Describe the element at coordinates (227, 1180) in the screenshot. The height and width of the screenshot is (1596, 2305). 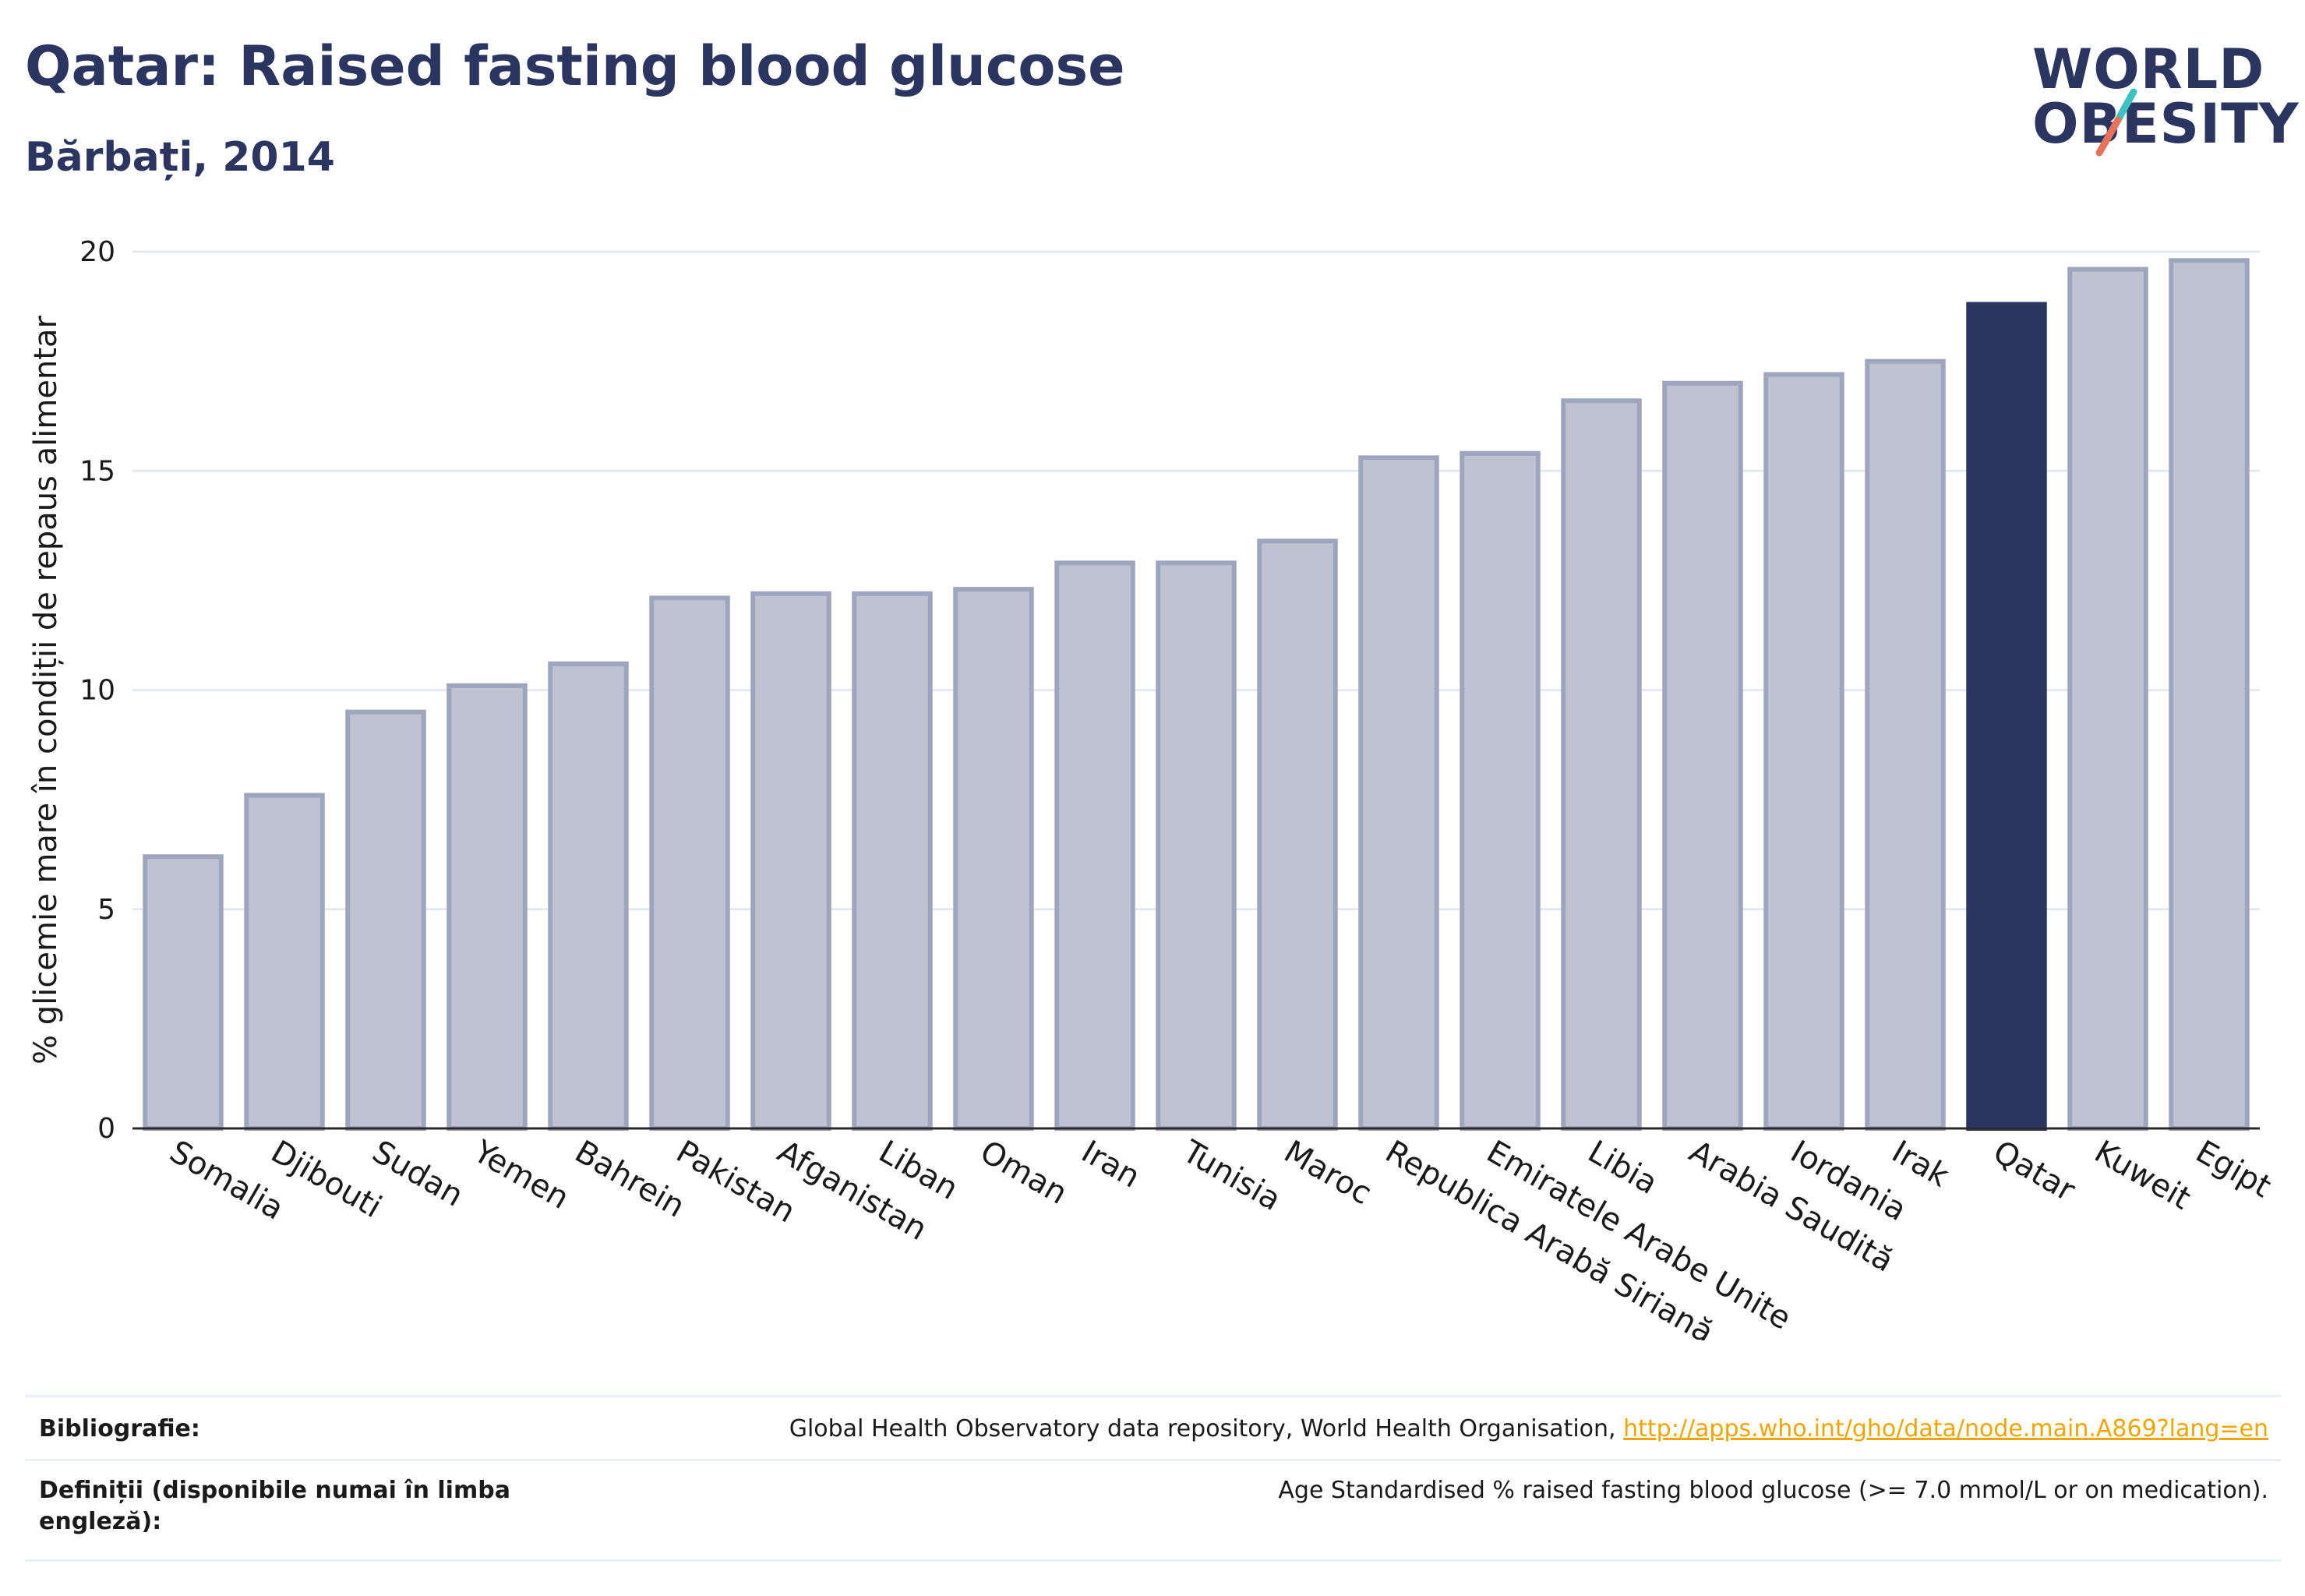
I see `x-tick-label: Somalia` at that location.